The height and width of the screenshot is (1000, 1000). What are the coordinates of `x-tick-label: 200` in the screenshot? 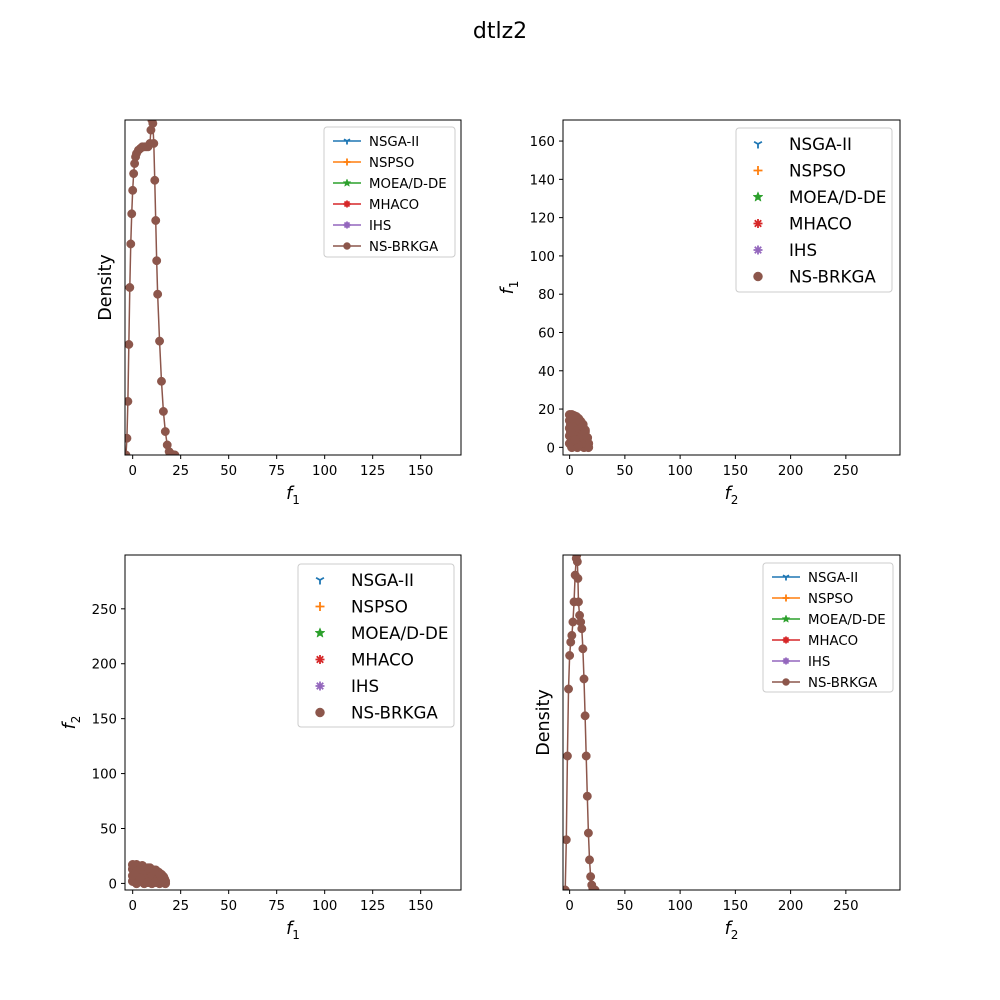 It's located at (790, 471).